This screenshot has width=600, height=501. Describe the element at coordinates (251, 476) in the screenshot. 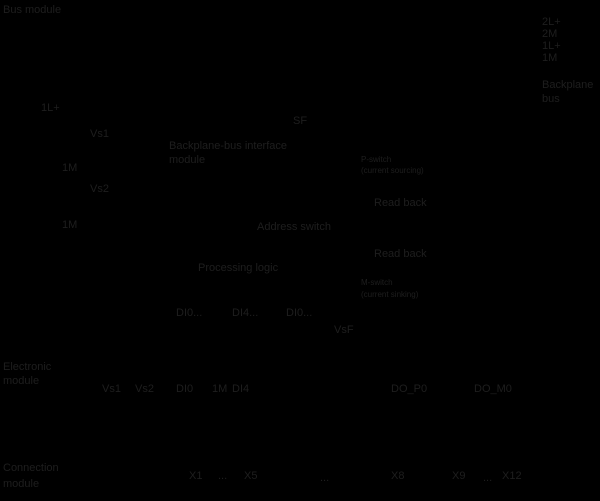

I see `connector-x5: X5` at that location.